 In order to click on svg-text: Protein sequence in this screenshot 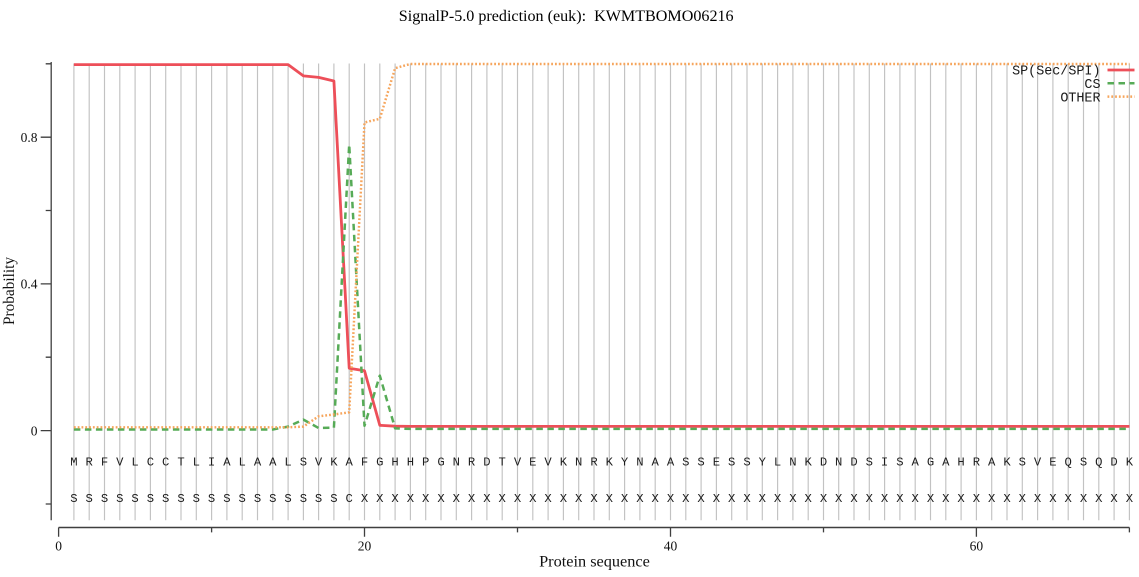, I will do `click(594, 561)`.